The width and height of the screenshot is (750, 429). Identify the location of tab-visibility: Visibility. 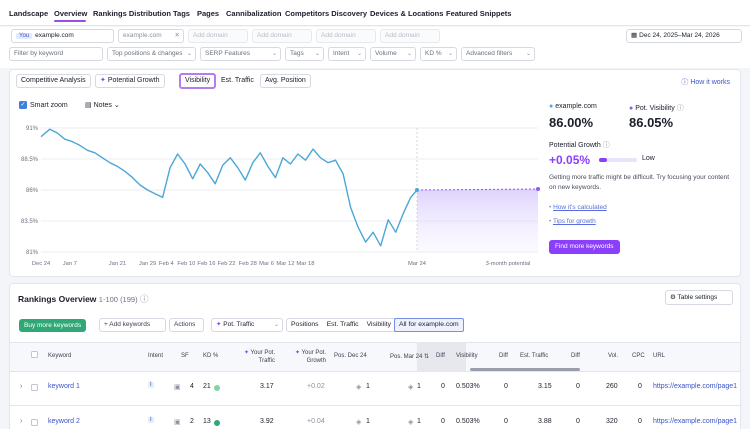
(198, 81).